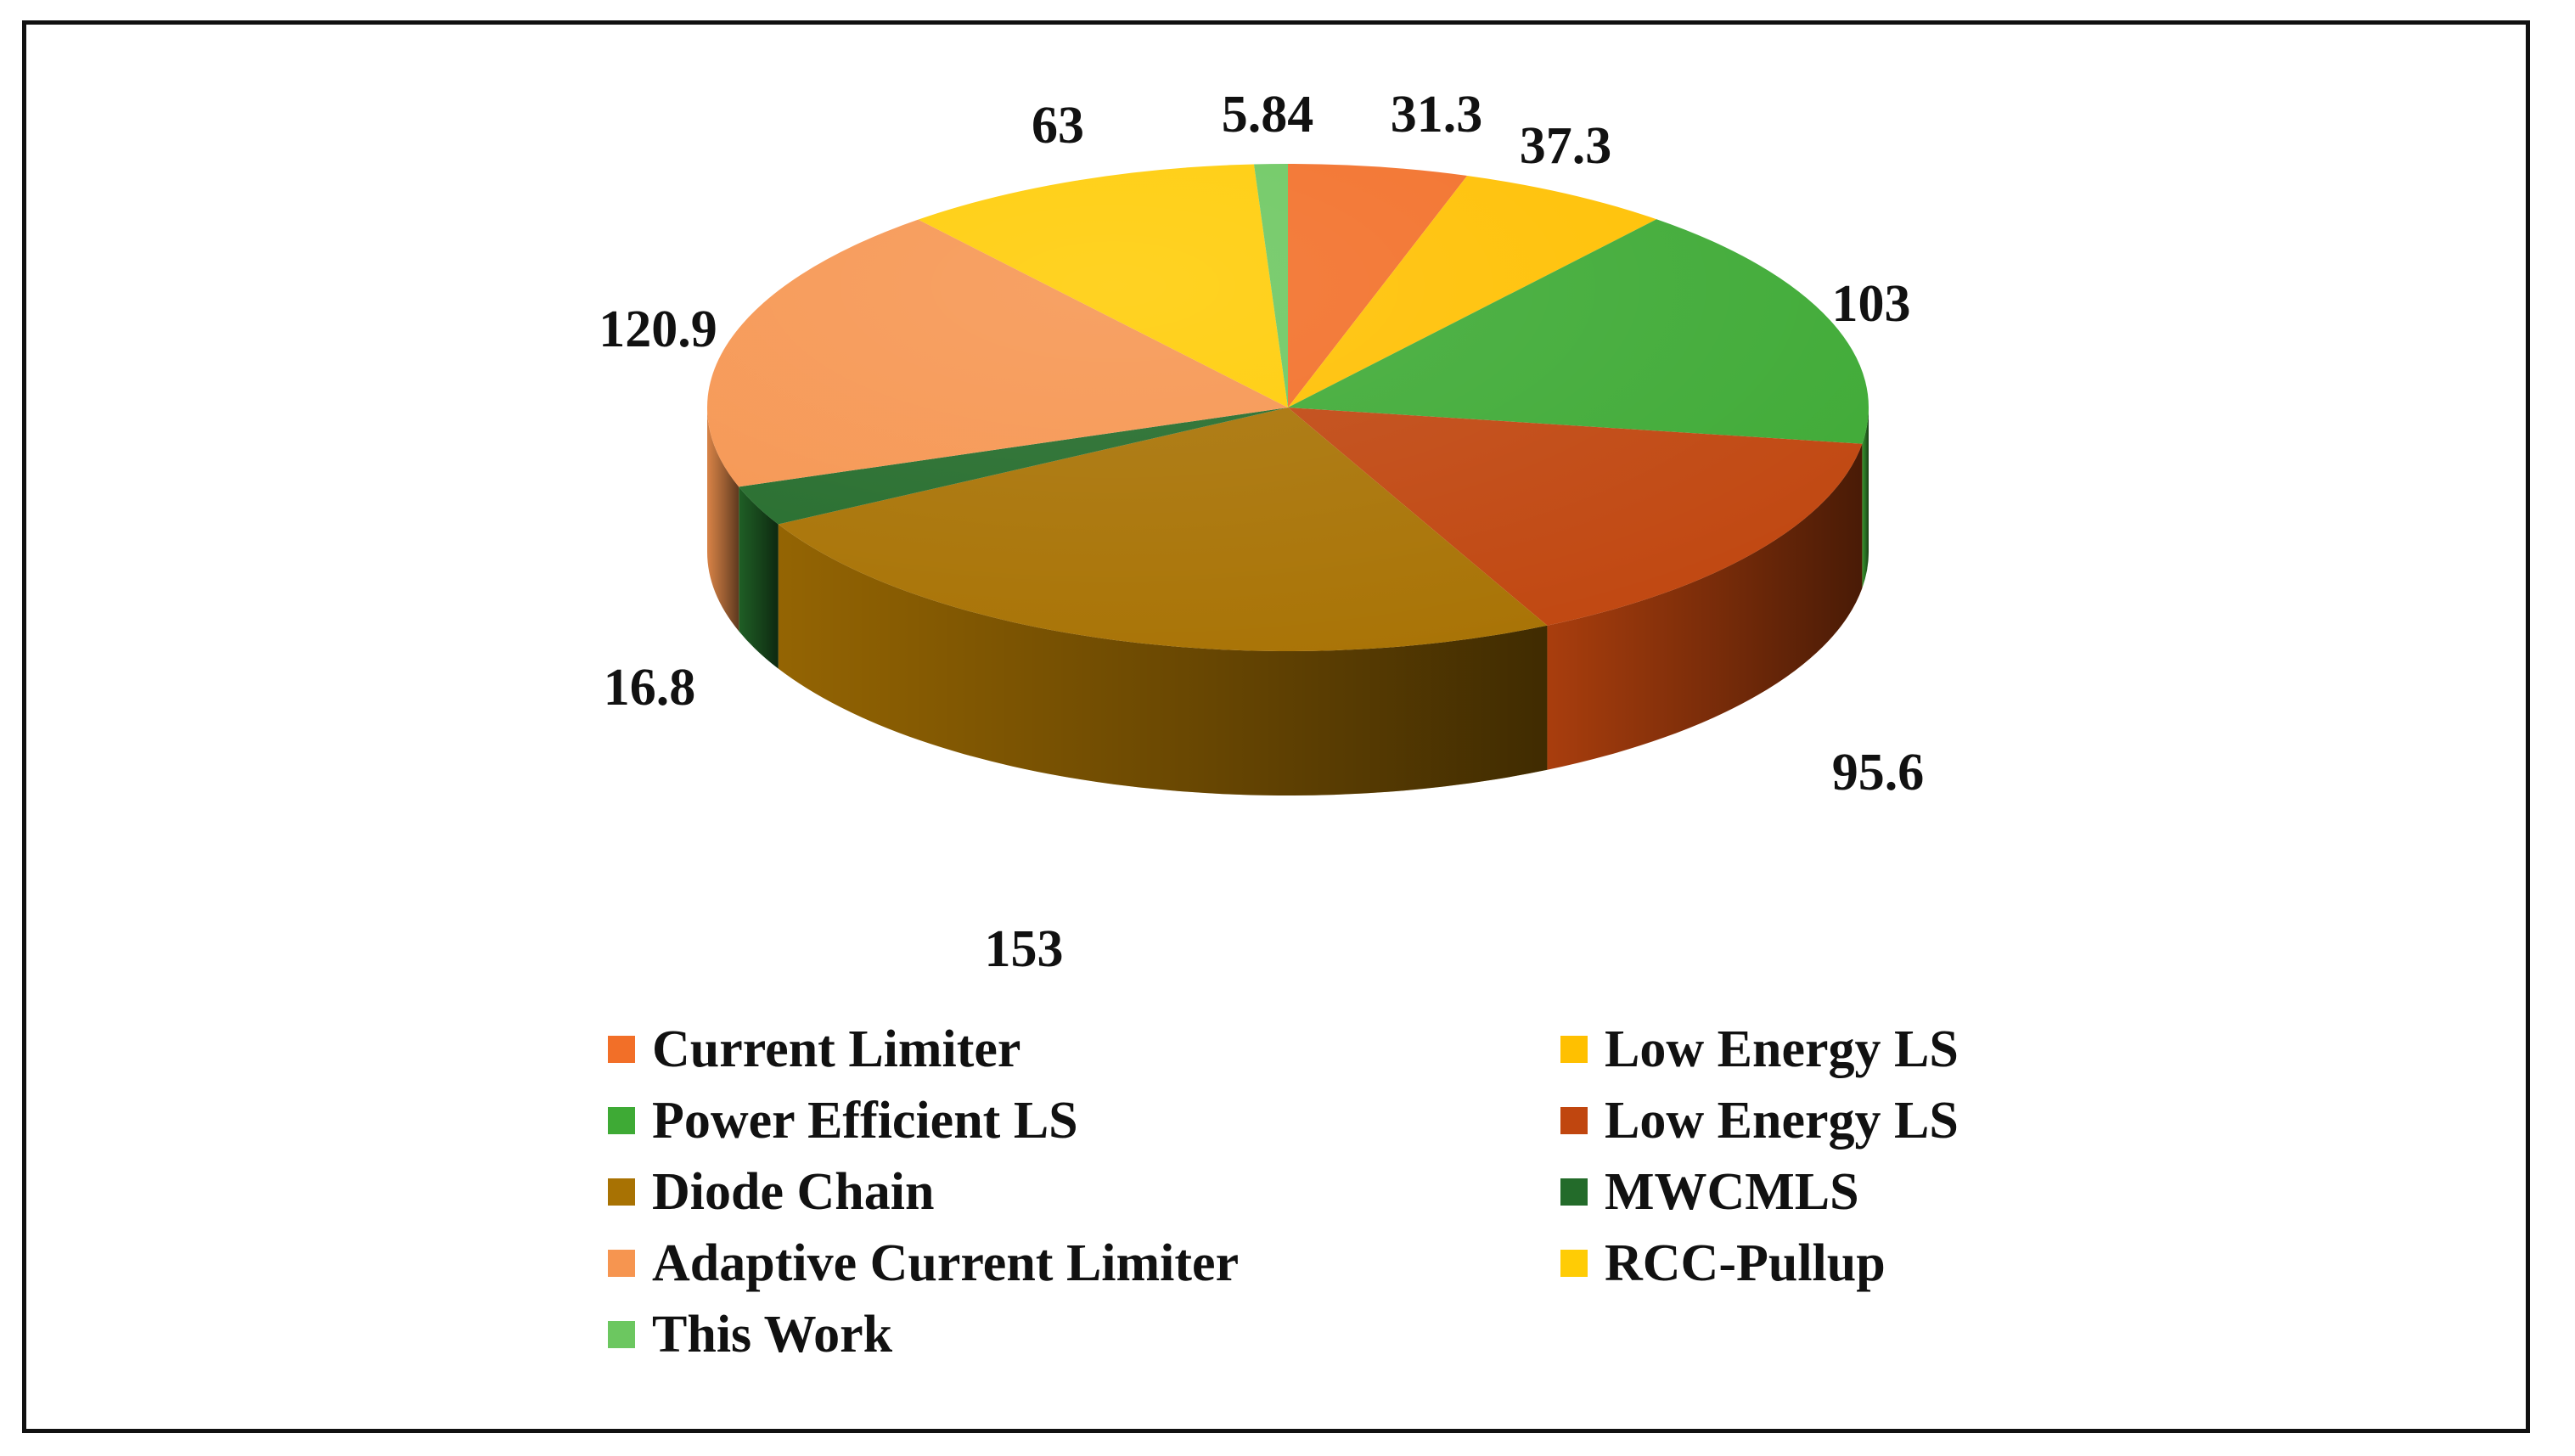 This screenshot has height=1456, width=2575. What do you see at coordinates (865, 1120) in the screenshot?
I see `legend-label: Power Efficient LS` at bounding box center [865, 1120].